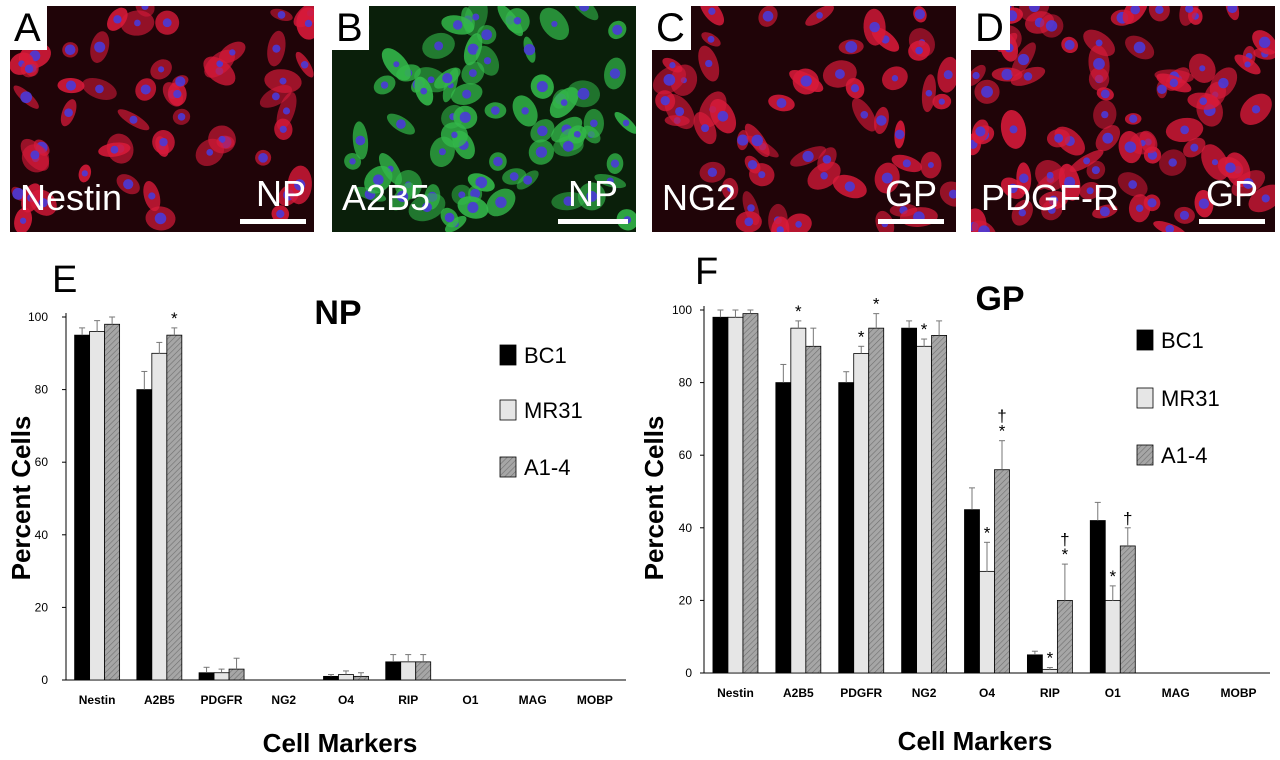  What do you see at coordinates (682, 310) in the screenshot?
I see `y-tick-label: 100` at bounding box center [682, 310].